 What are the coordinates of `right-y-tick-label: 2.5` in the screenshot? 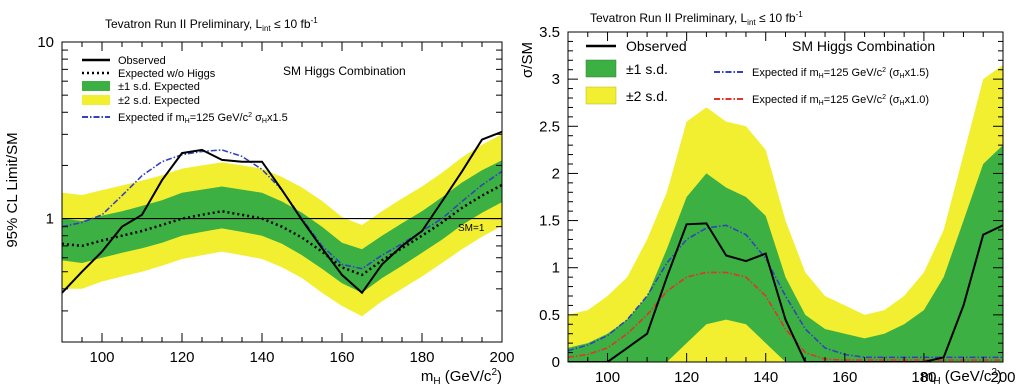 It's located at (549, 126).